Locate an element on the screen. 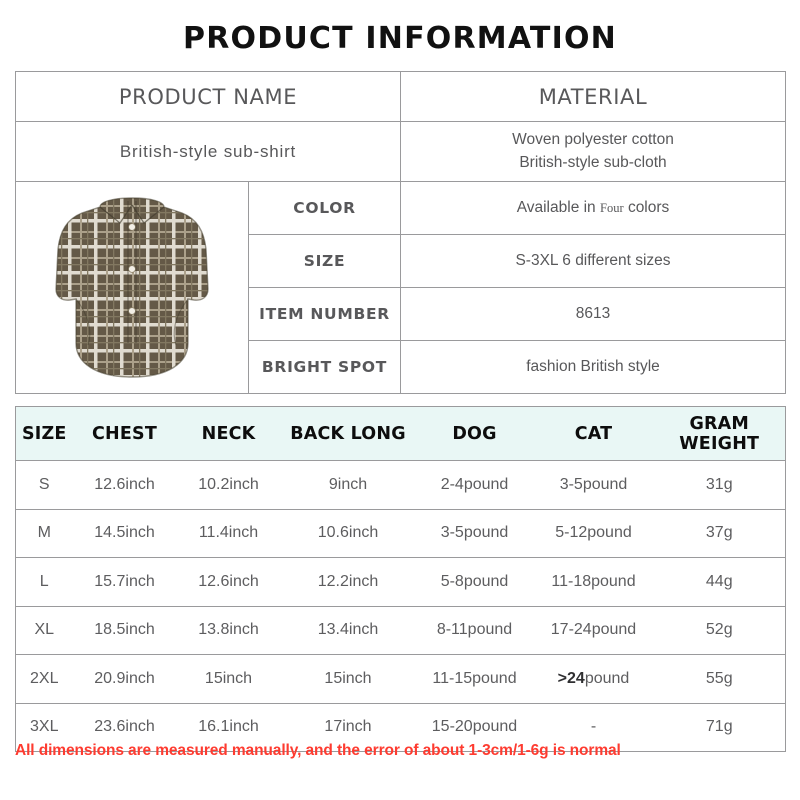  info-label-bright-spot: BRIGHT SPOT is located at coordinates (324, 367).